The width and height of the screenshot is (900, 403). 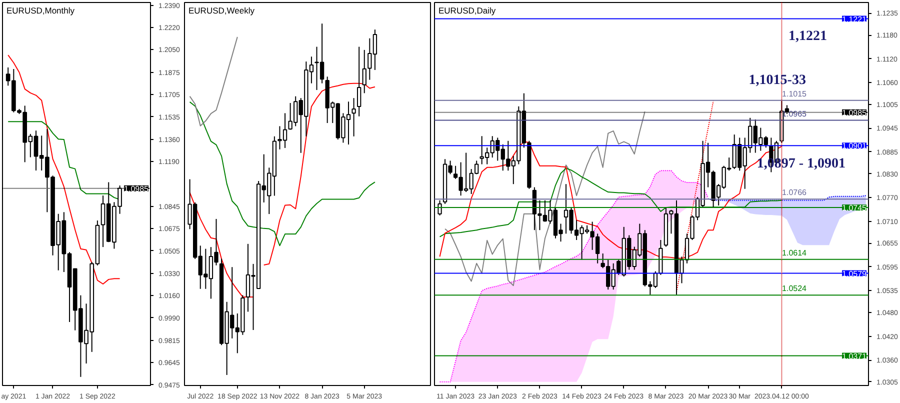 What do you see at coordinates (855, 207) in the screenshot?
I see `ref-line-label: 1.0745` at bounding box center [855, 207].